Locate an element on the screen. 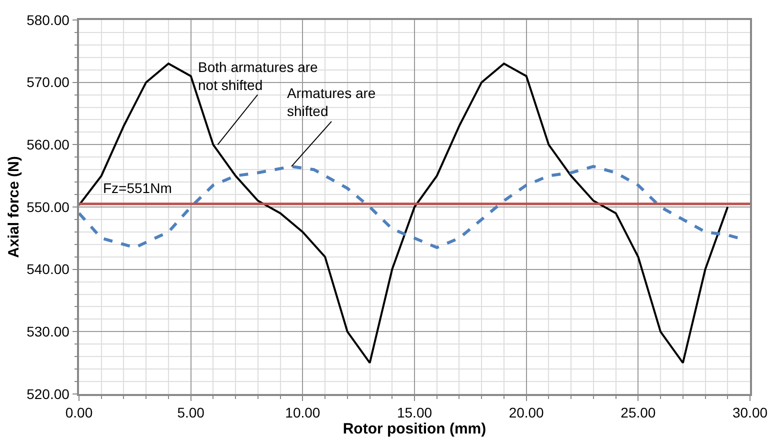 The image size is (780, 445). y-axis-title: Axial force (N) is located at coordinates (13, 207).